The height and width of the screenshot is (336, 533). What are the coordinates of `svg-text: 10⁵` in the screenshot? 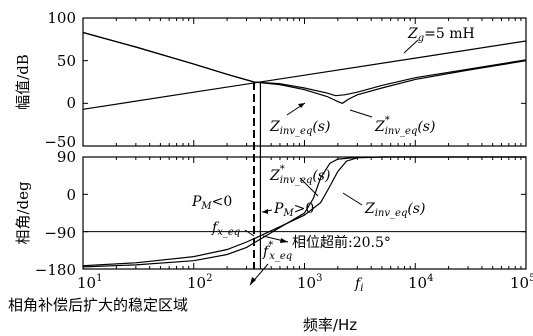 It's located at (521, 282).